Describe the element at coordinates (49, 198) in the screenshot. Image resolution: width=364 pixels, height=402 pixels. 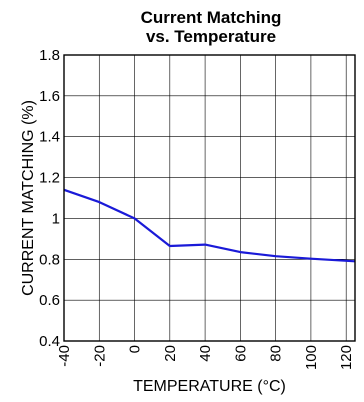
I see `y-axis-ticks: 0.4 0.6 0.8 1 1.2 1.4 1.6 1.8` at that location.